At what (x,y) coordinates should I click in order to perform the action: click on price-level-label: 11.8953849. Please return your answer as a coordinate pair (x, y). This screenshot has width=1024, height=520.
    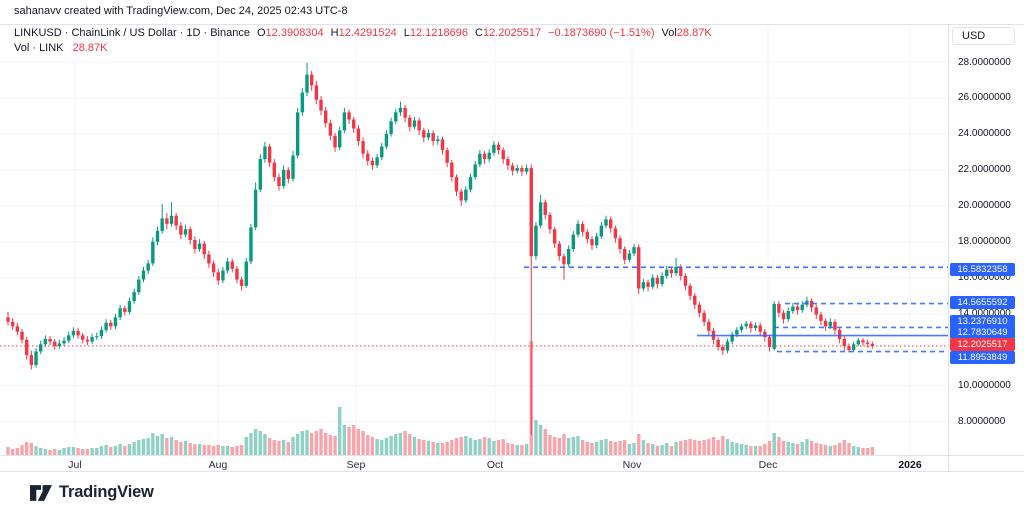
    Looking at the image, I should click on (982, 357).